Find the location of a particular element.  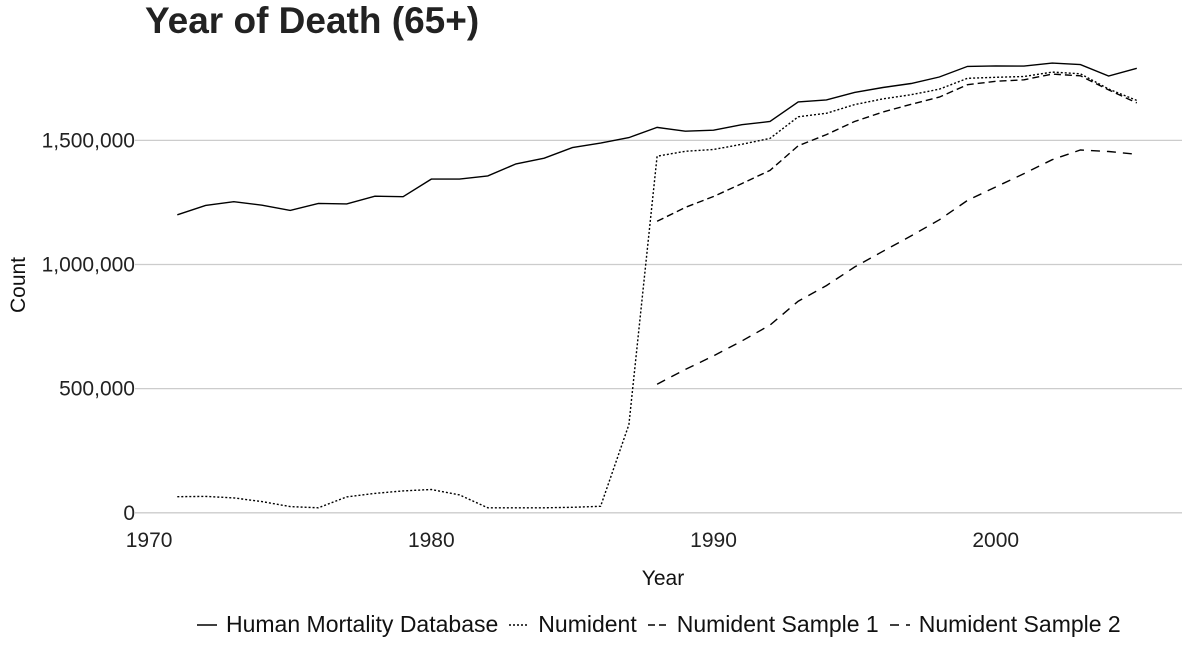

y-tick-label: 500,000 is located at coordinates (97, 389).